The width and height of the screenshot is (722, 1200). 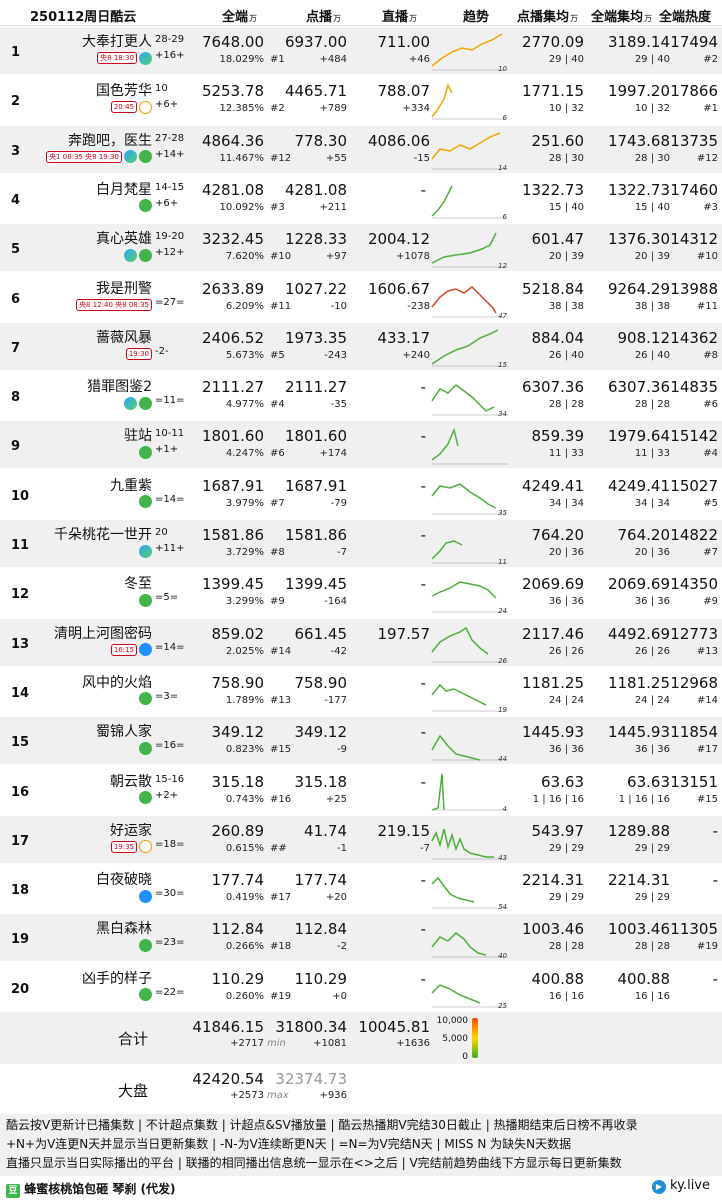 What do you see at coordinates (83, 17) in the screenshot?
I see `page-title: 250112周日酷云` at bounding box center [83, 17].